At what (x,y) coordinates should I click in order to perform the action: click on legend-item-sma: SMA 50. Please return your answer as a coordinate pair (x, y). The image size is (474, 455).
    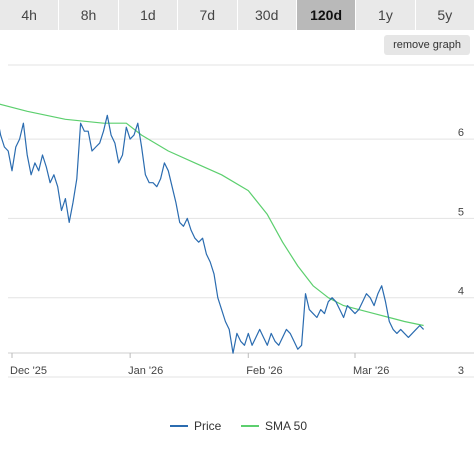
    Looking at the image, I should click on (274, 426).